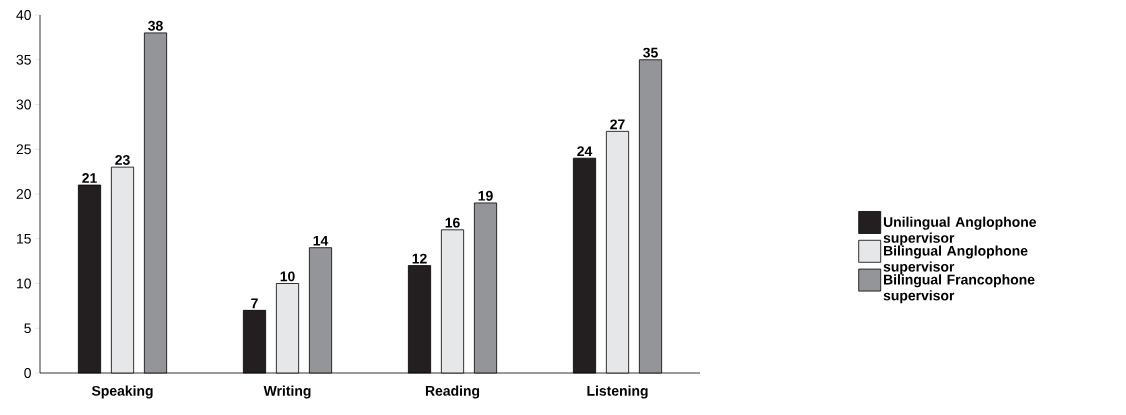 This screenshot has width=1126, height=415. Describe the element at coordinates (122, 392) in the screenshot. I see `x-tick-label: Speaking` at that location.